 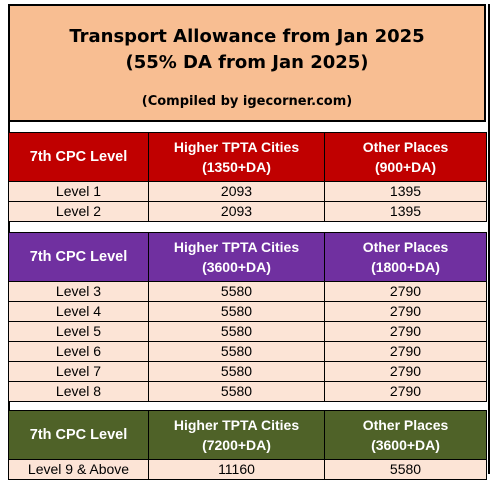 What do you see at coordinates (78, 331) in the screenshot?
I see `level-cell: Level 5` at bounding box center [78, 331].